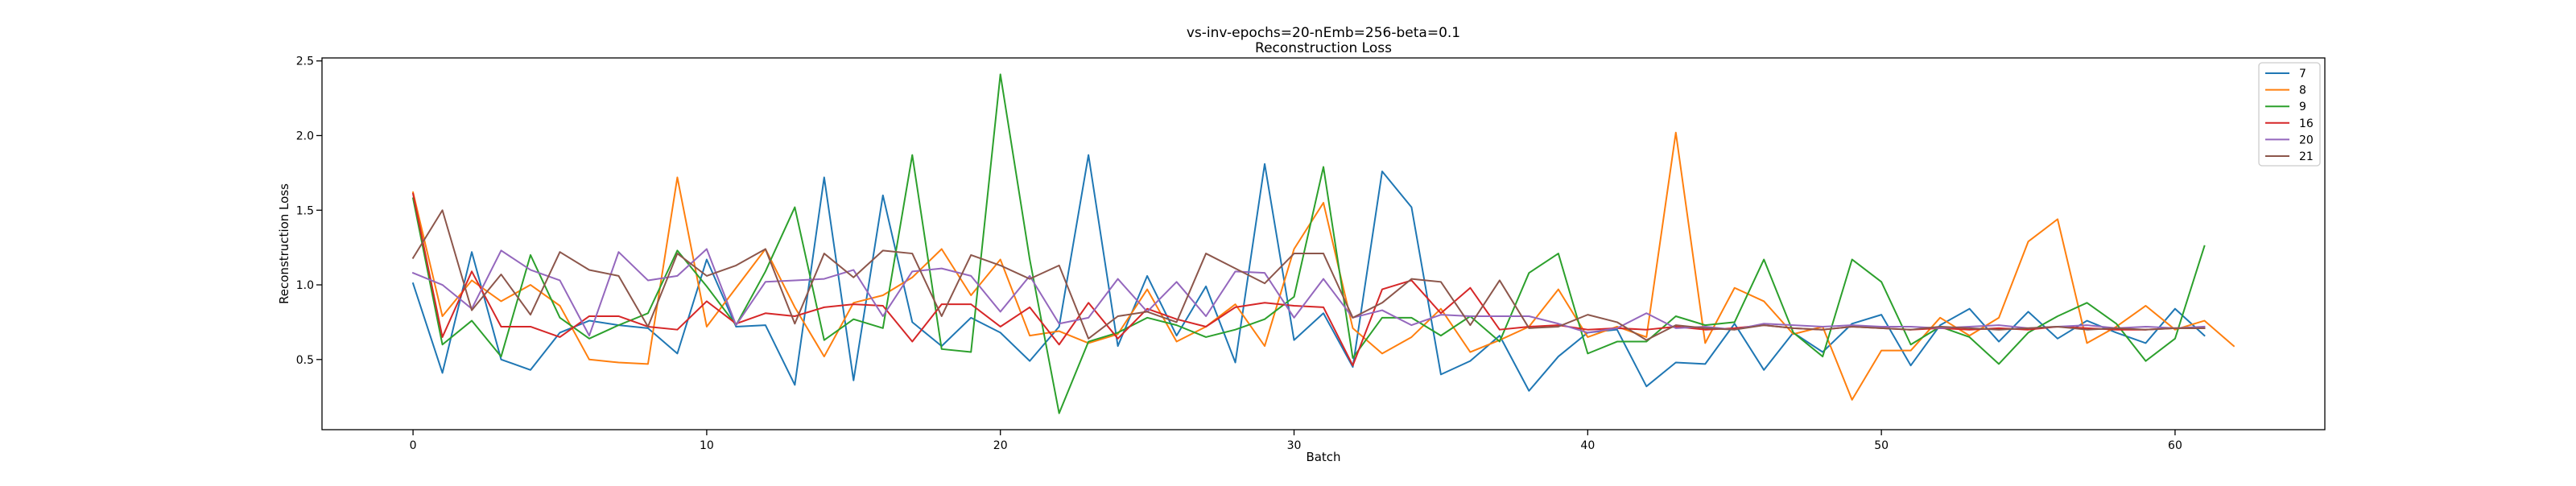 This screenshot has width=2576, height=486. I want to click on x-axis-label: Batch, so click(1323, 457).